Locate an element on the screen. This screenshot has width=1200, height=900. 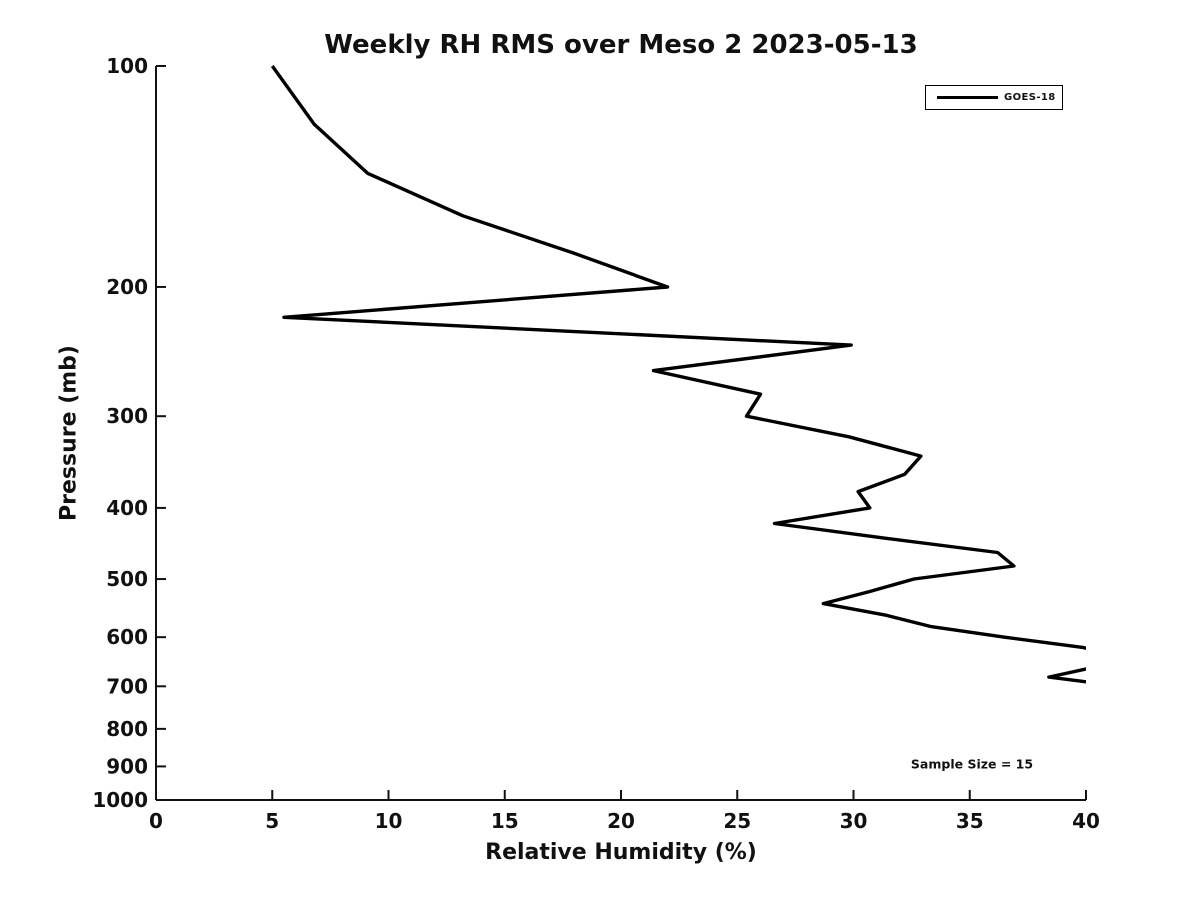
y-tick-label: 100 is located at coordinates (127, 66).